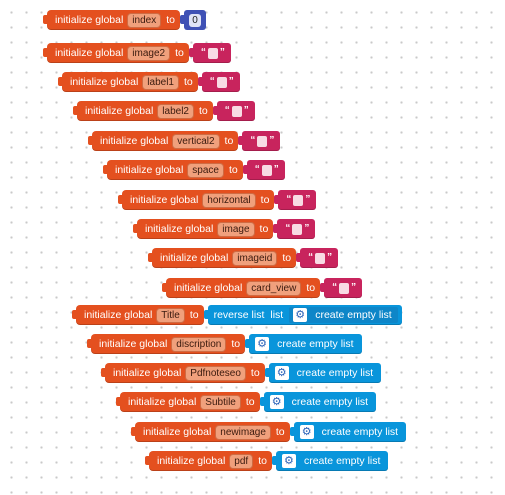  I want to click on reverse-list-block: reverse list list ⚙ create empty list, so click(302, 315).